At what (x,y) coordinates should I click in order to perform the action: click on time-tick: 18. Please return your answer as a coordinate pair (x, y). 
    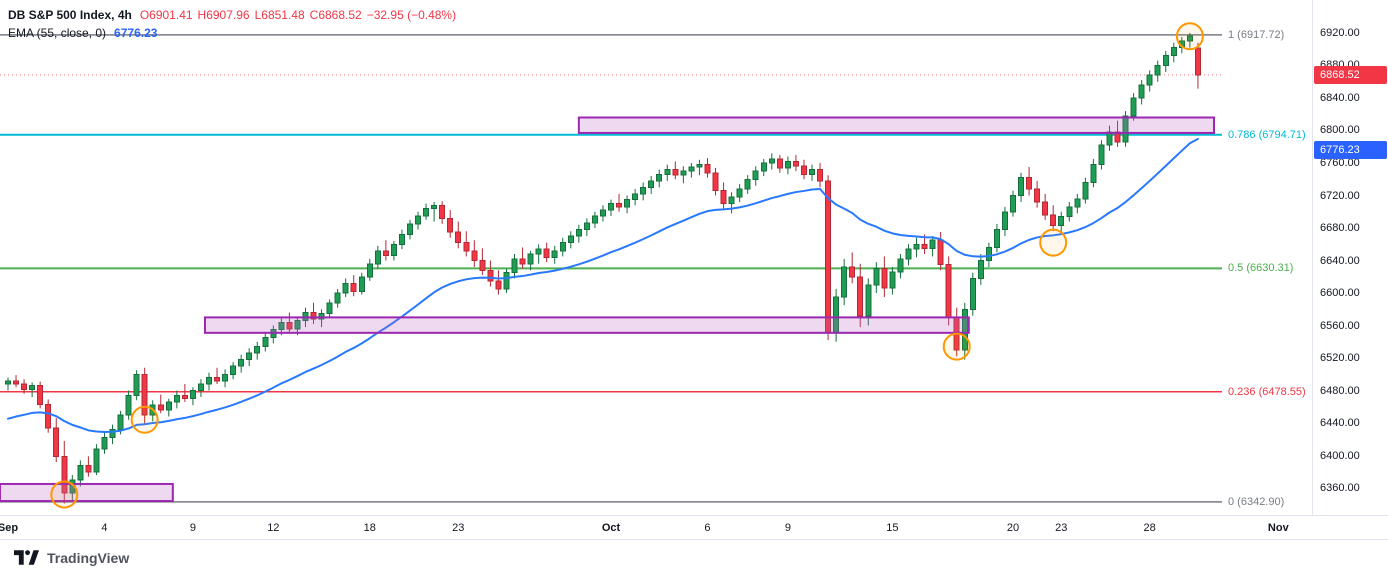
    Looking at the image, I should click on (369, 528).